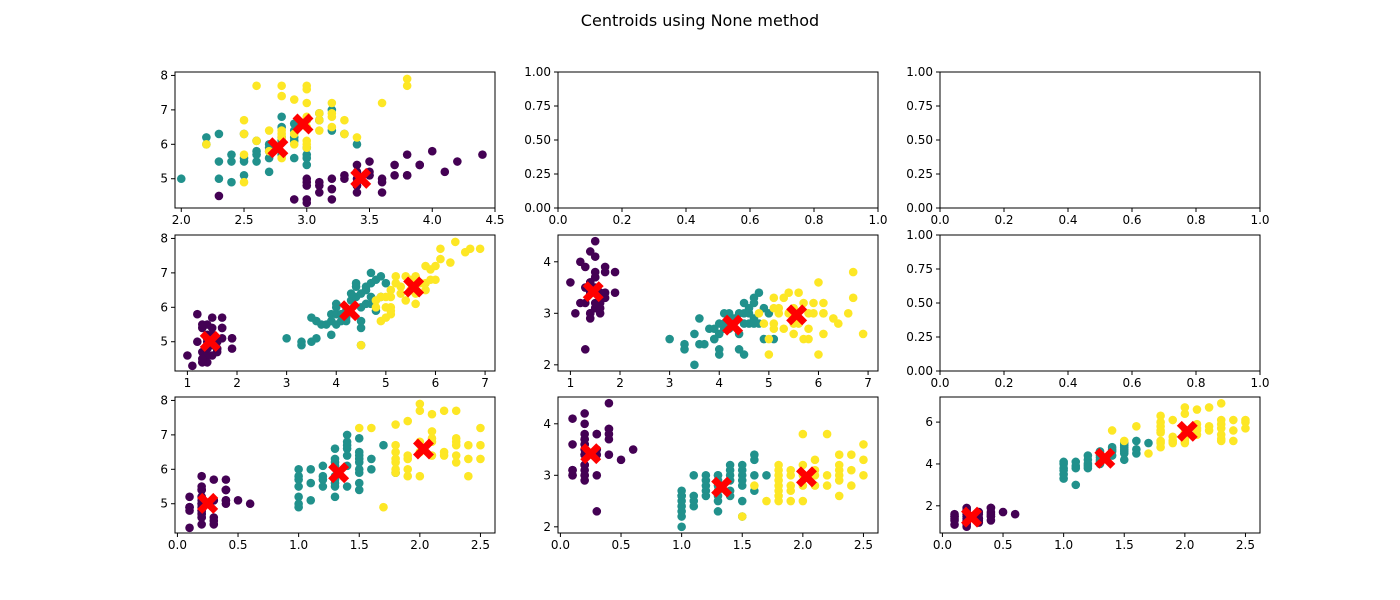 The image size is (1400, 600). Describe the element at coordinates (711, 474) in the screenshot. I see `subplot-r2-c1: 0.0 0.5 1.0 1.5 2.0 2.5 2 3 4` at that location.